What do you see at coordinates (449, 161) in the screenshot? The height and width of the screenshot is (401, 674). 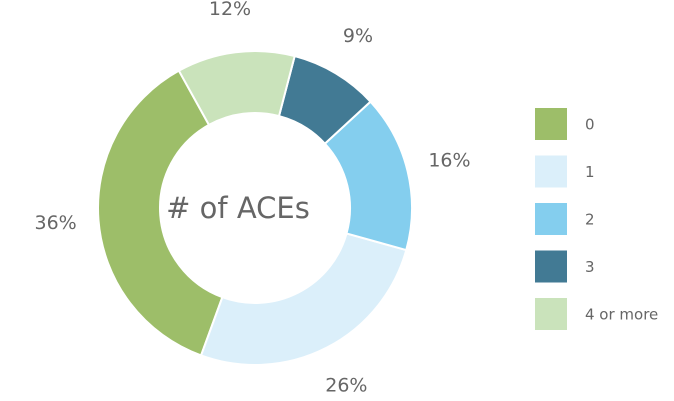 I see `value-label: 16%` at bounding box center [449, 161].